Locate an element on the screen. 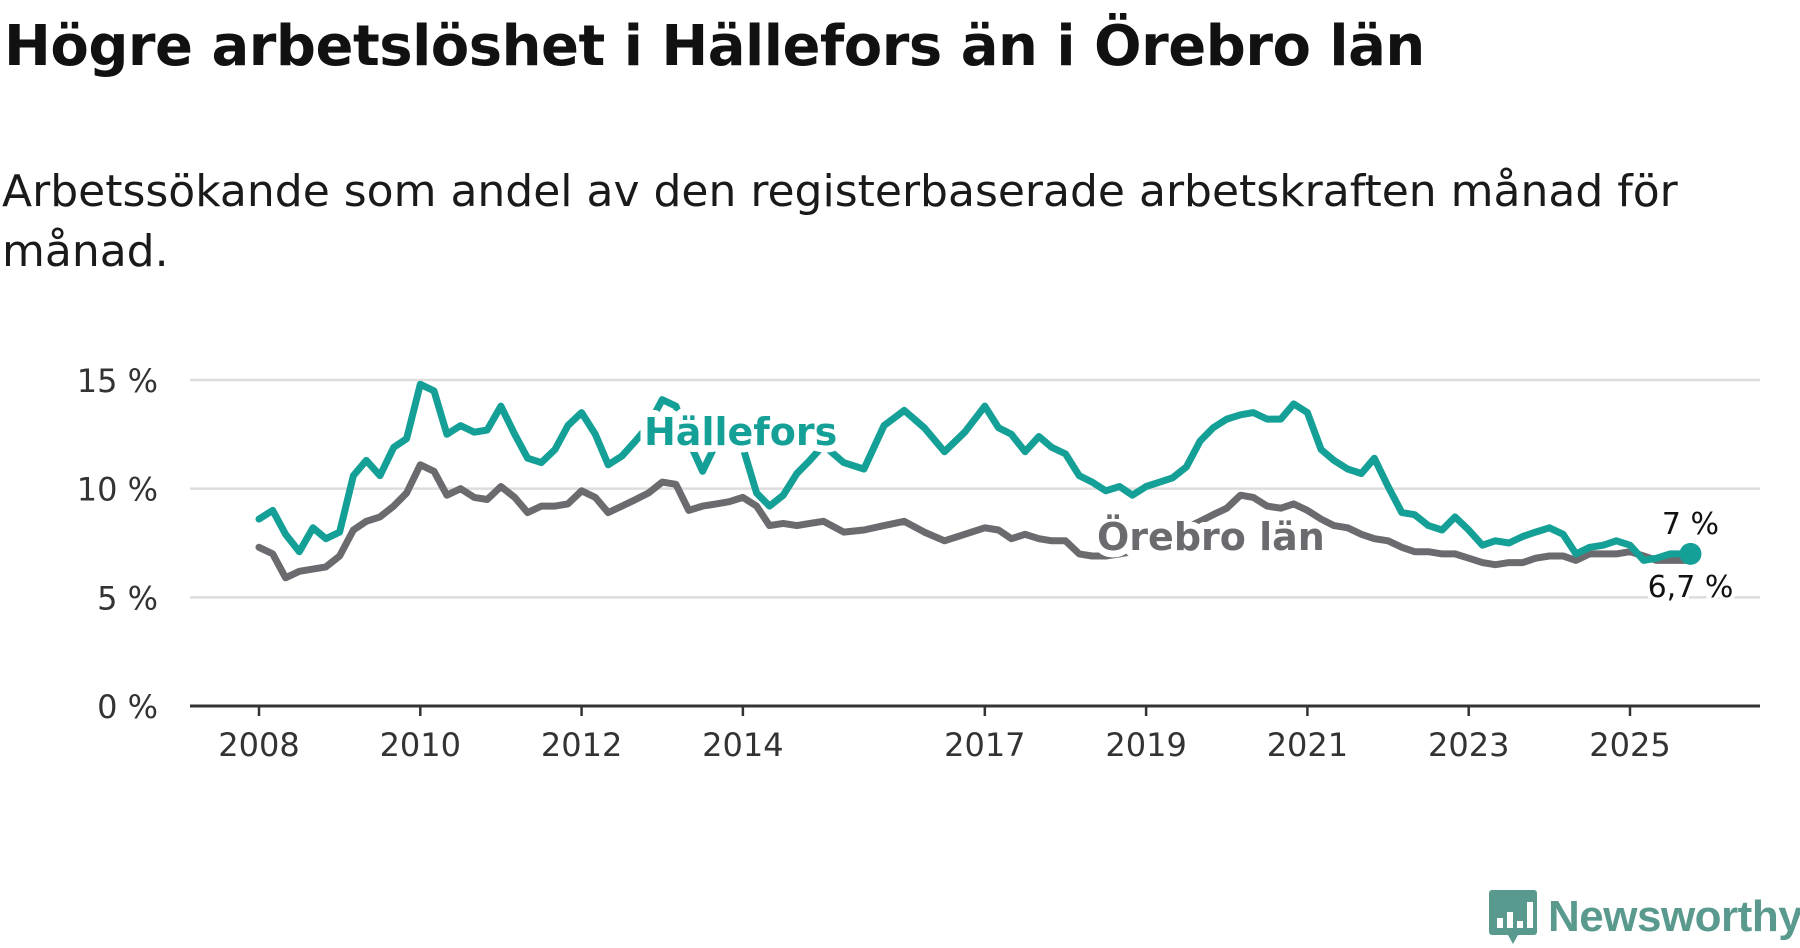 The width and height of the screenshot is (1800, 948). y-tick-label: 0 % is located at coordinates (127, 707).